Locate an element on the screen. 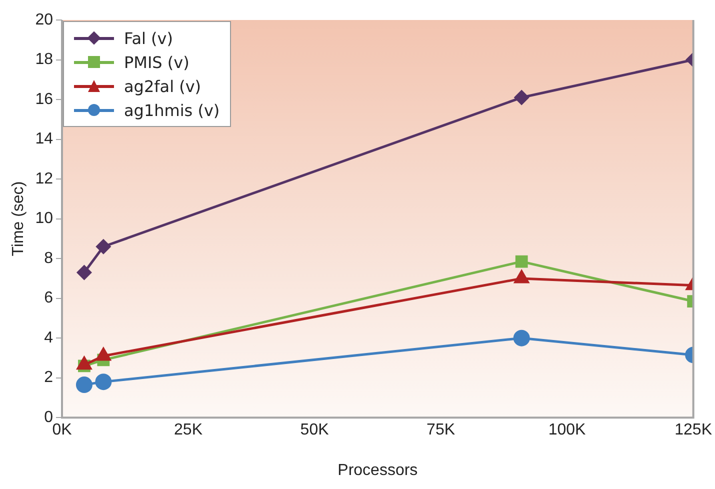 Image resolution: width=715 pixels, height=489 pixels. y-tick-label: 12 is located at coordinates (44, 179).